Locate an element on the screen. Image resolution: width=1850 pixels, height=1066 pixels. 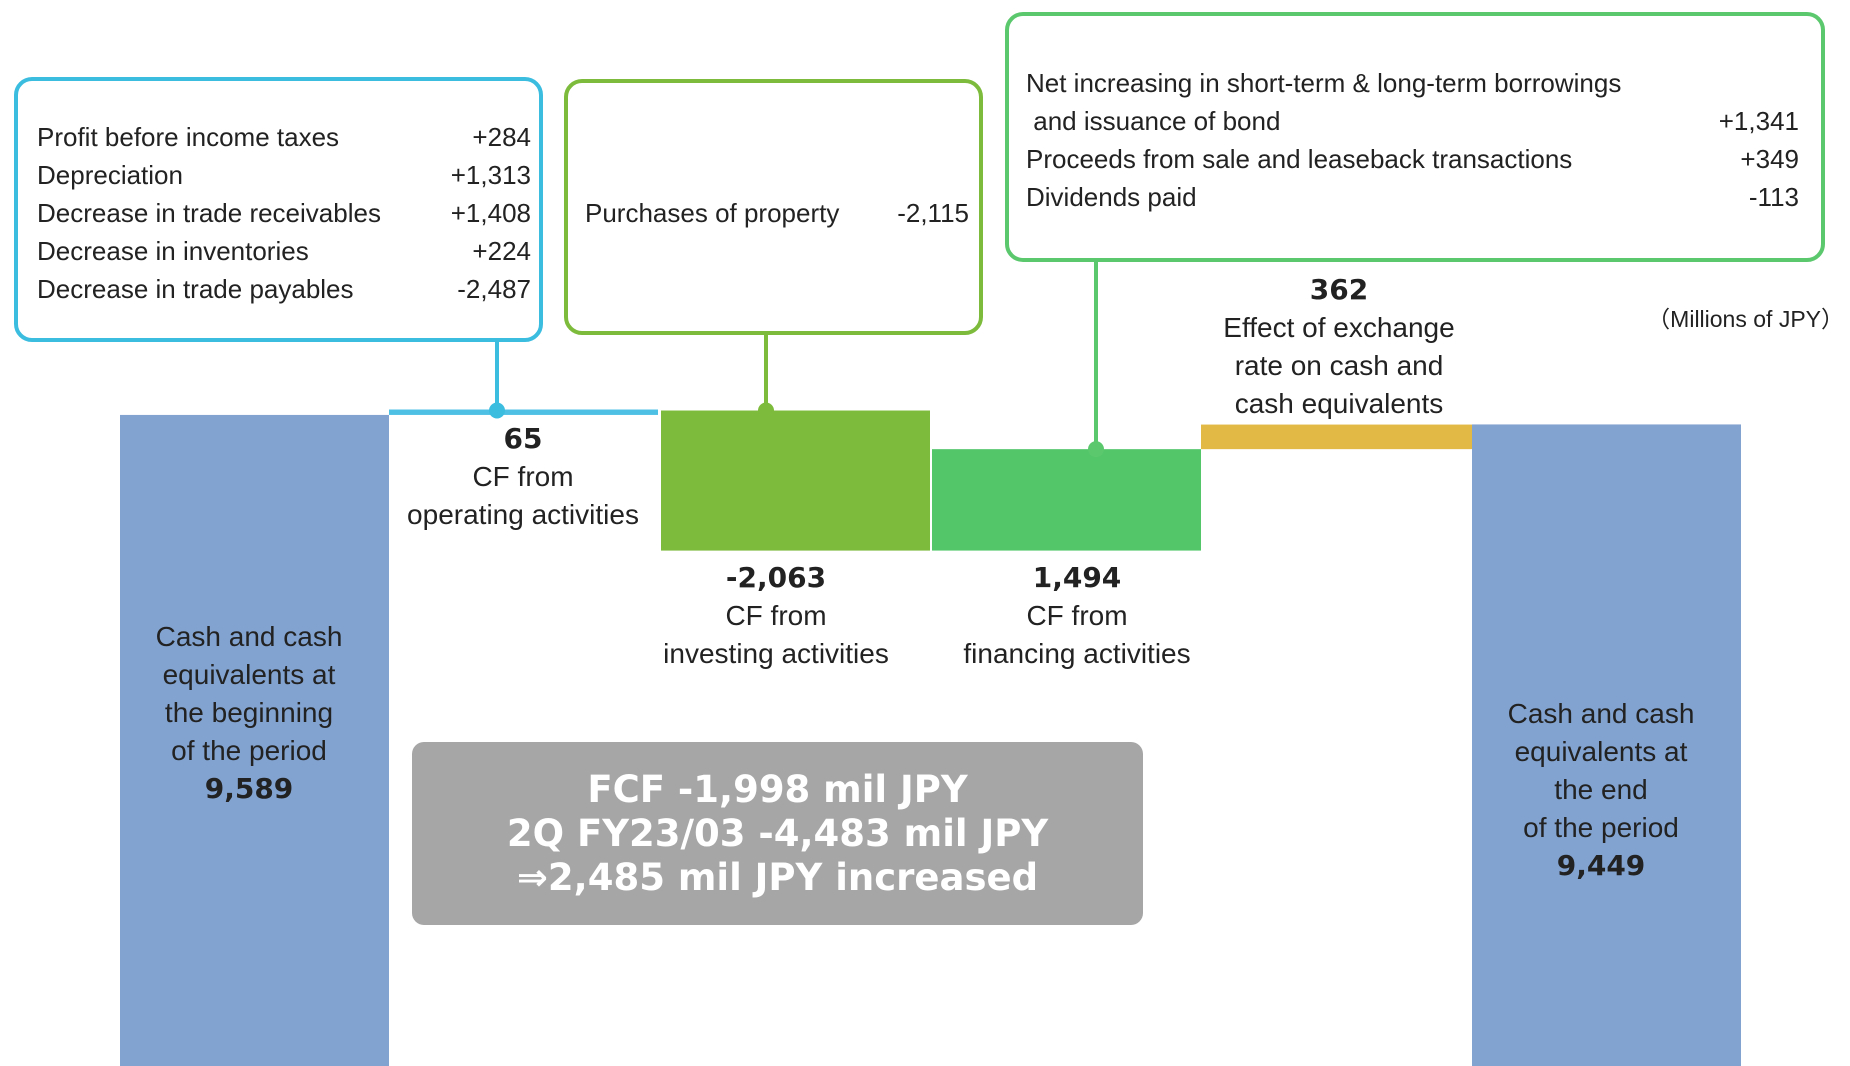
item-label: Profit before income taxes is located at coordinates (188, 137).